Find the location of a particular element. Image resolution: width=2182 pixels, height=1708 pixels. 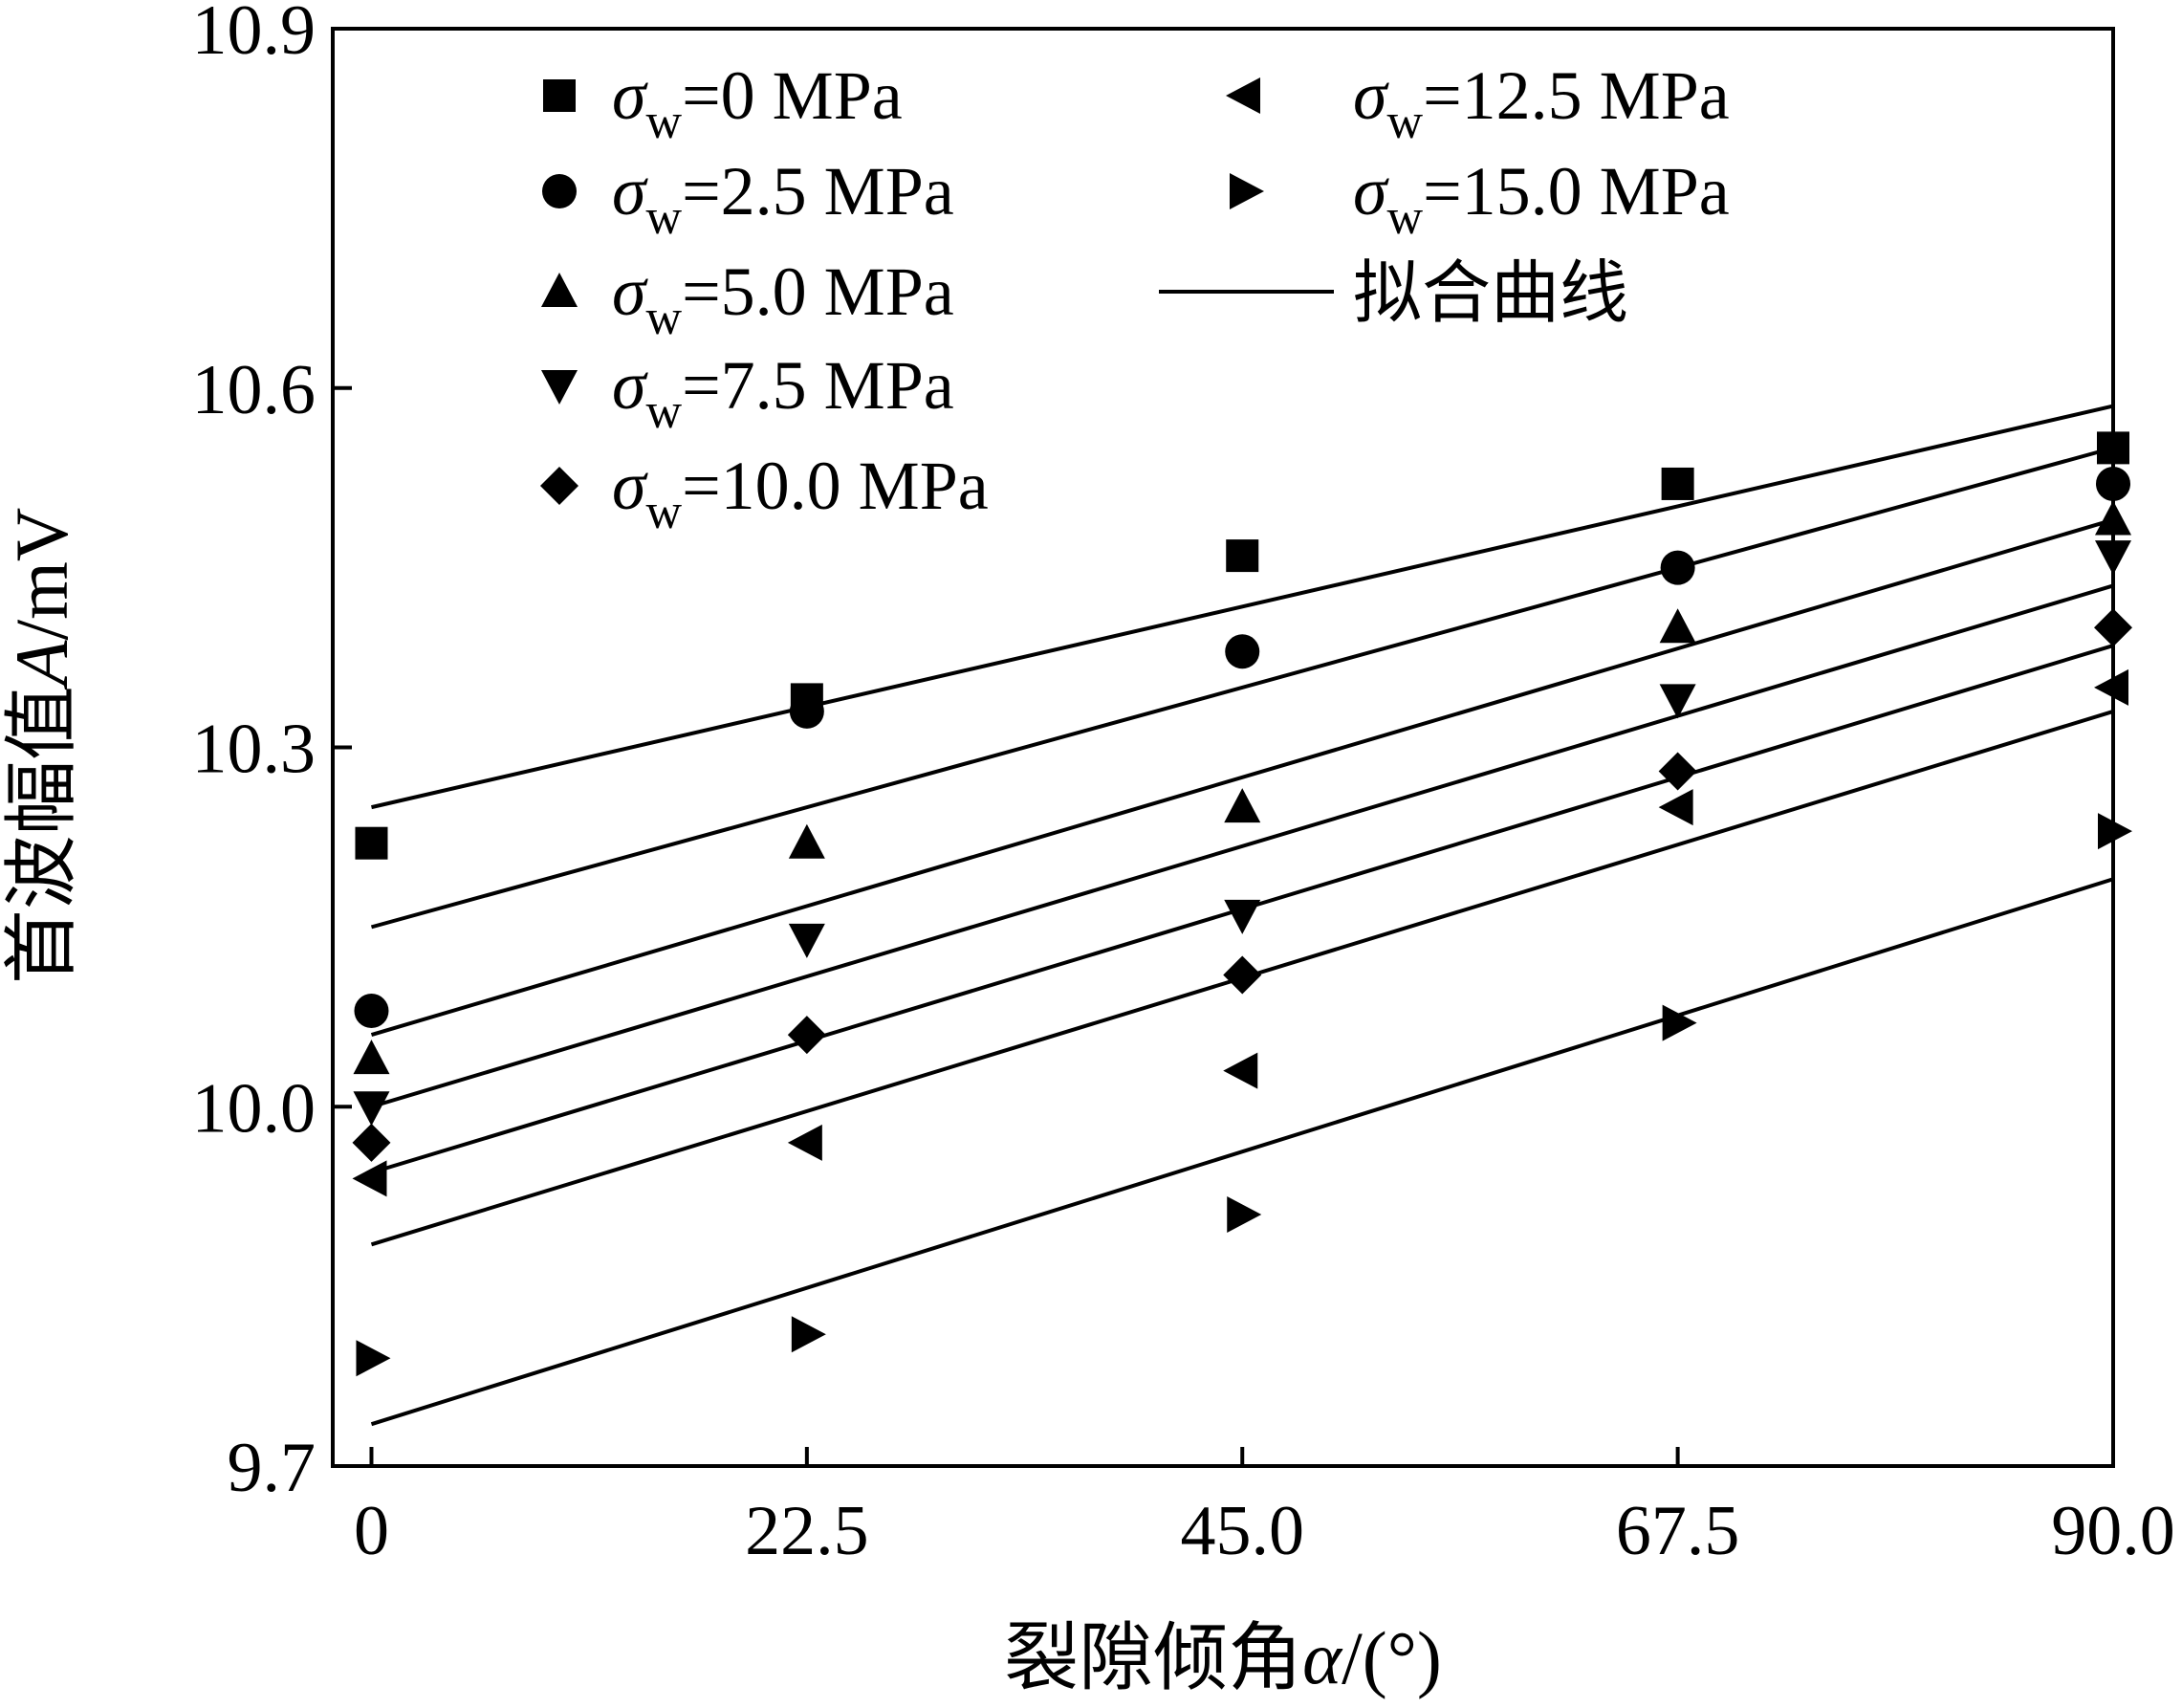

legend-label: σw=2.5 MPa is located at coordinates (783, 199).